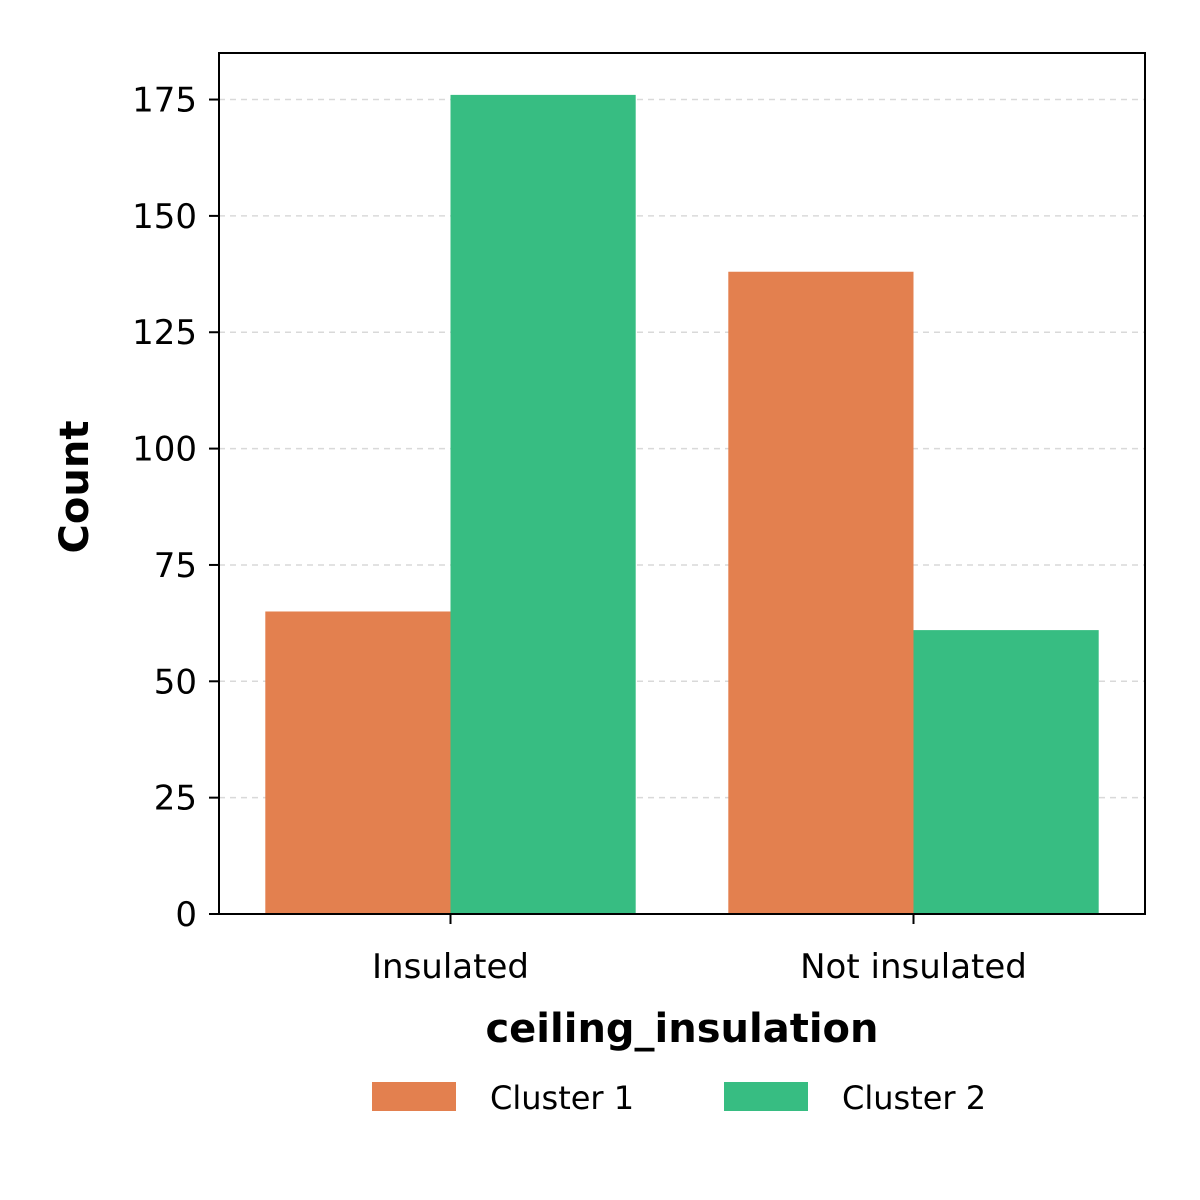 The image size is (1200, 1200). I want to click on y-tick-label-1: 25, so click(175, 799).